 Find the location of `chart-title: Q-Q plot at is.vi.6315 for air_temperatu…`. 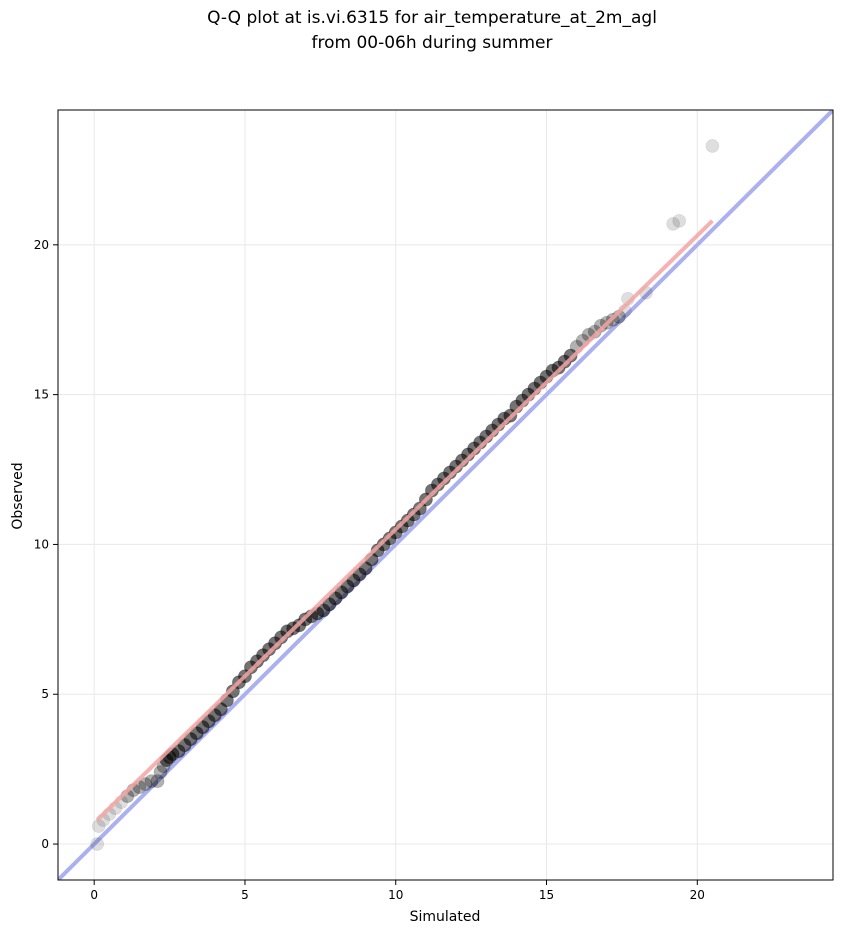

chart-title: Q-Q plot at is.vi.6315 for air_temperatu… is located at coordinates (432, 30).